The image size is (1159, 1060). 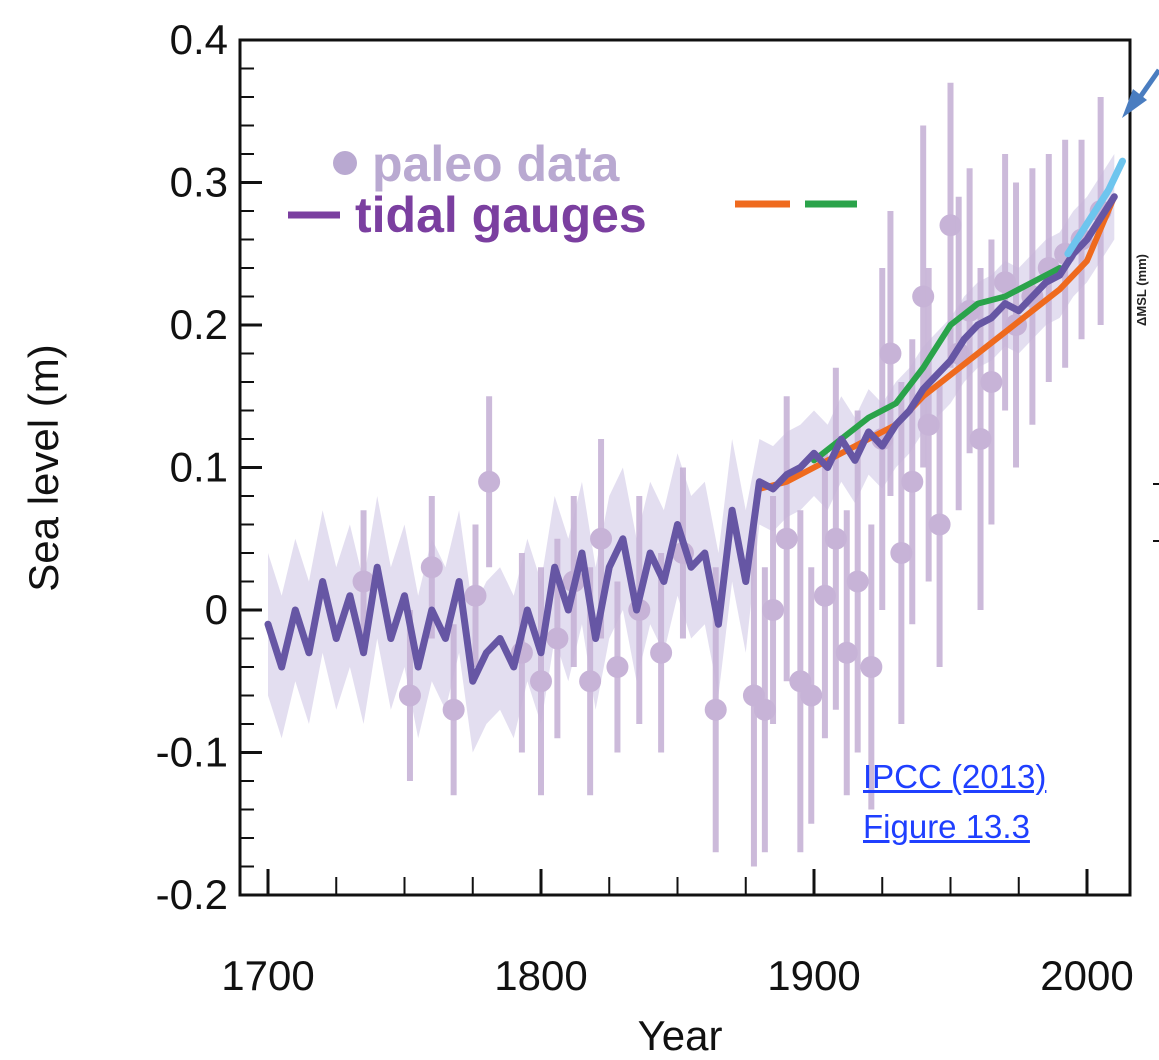 I want to click on series-line-green, so click(x=937, y=364).